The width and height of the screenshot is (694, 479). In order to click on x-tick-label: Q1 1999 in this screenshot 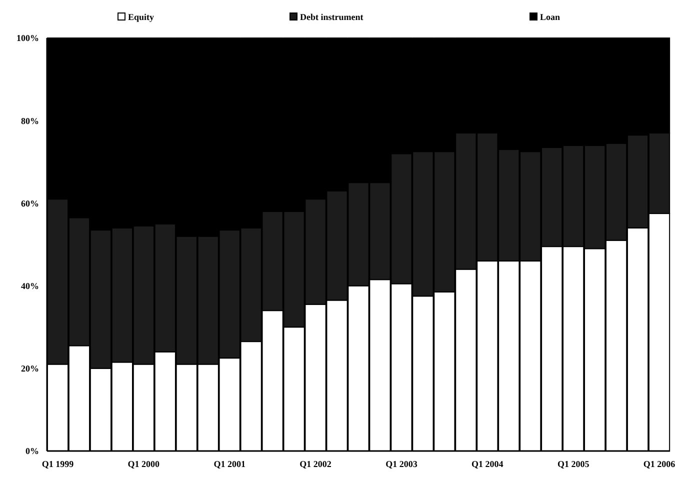, I will do `click(58, 464)`.